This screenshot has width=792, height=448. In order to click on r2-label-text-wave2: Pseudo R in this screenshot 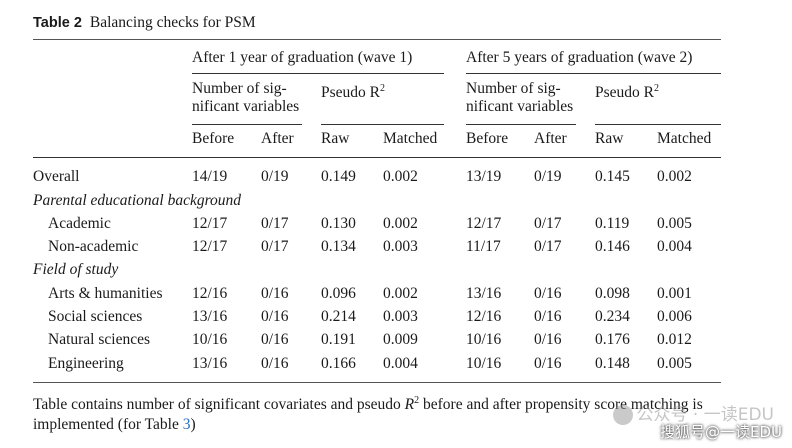, I will do `click(624, 93)`.